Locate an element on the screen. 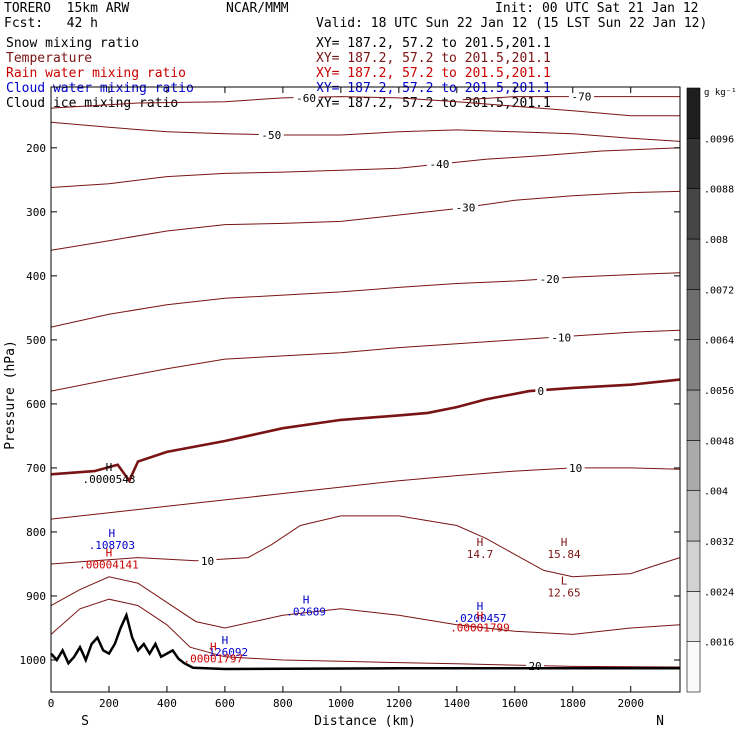 Image resolution: width=740 pixels, height=740 pixels. y-tick-label: 600 is located at coordinates (36, 404).